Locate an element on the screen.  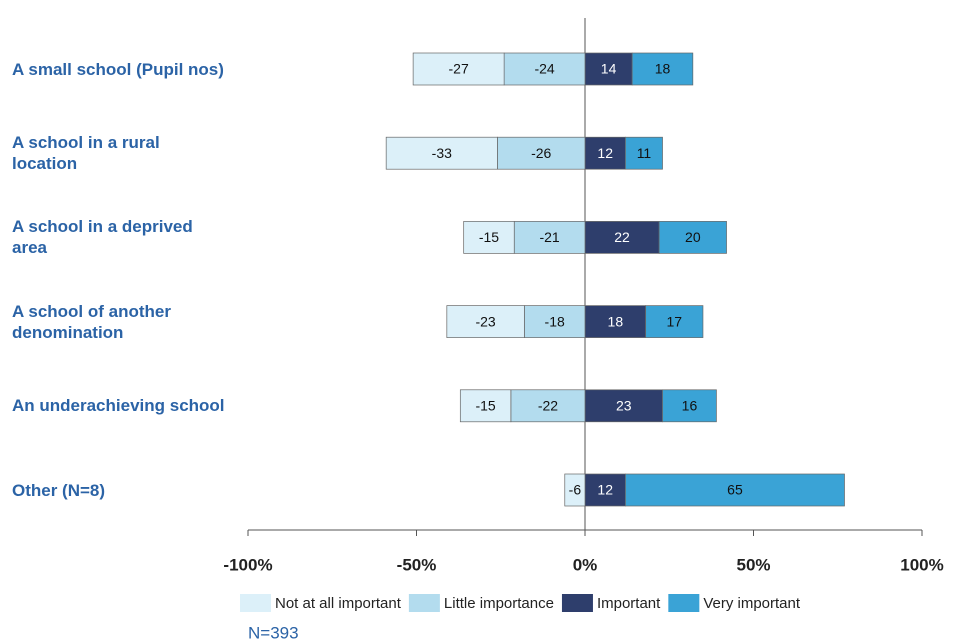
legend-label: Important is located at coordinates (629, 603).